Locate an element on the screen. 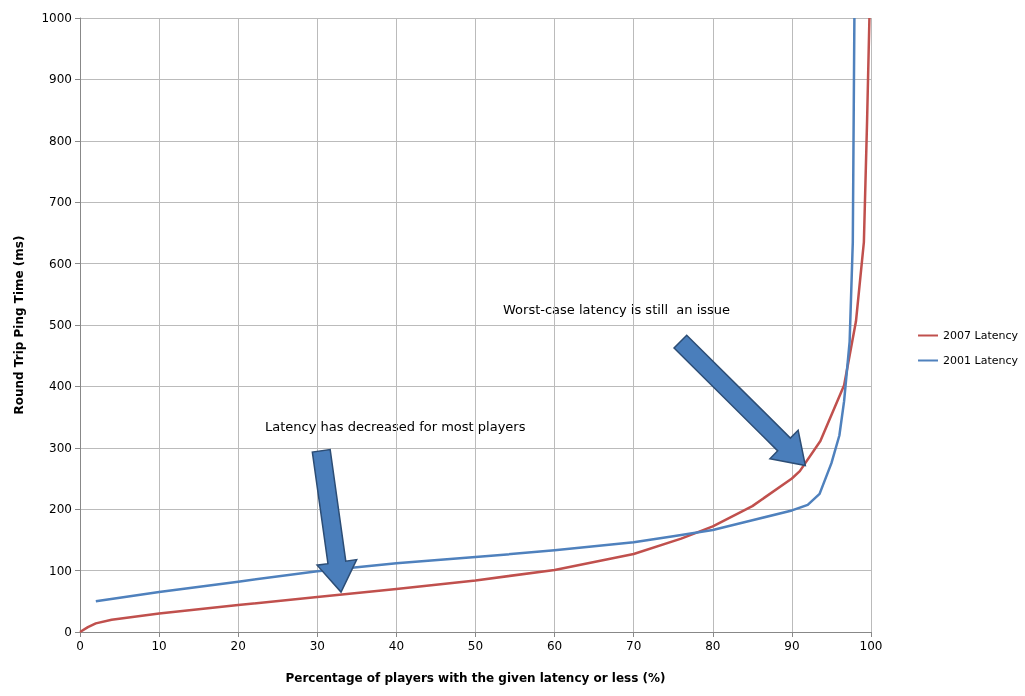  x-tick-label: 90 is located at coordinates (792, 646).